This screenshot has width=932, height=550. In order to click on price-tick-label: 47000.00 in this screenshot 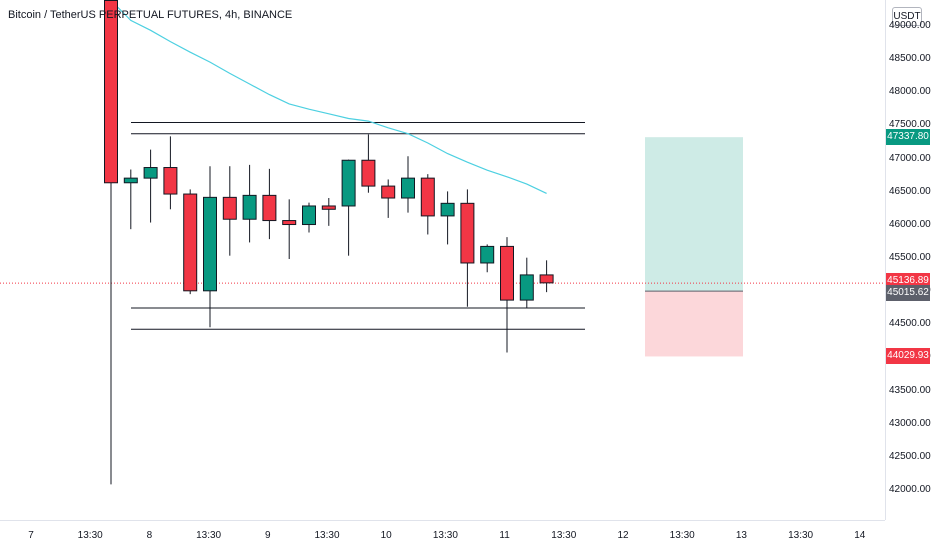, I will do `click(910, 158)`.